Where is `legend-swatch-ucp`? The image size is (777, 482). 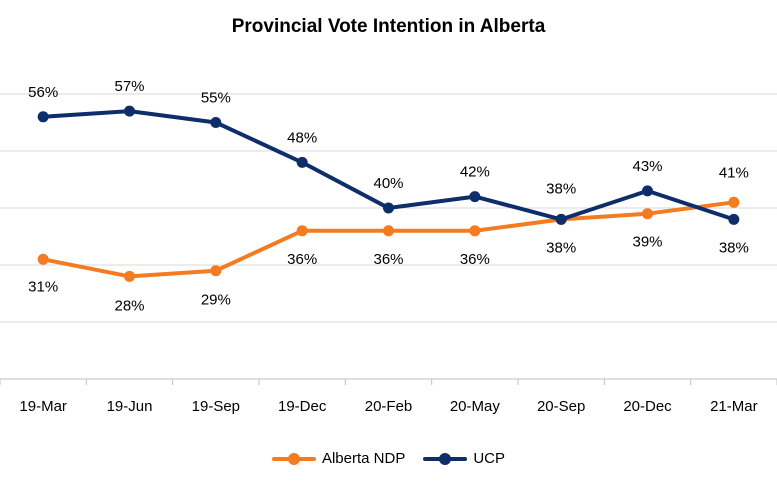
legend-swatch-ucp is located at coordinates (445, 459).